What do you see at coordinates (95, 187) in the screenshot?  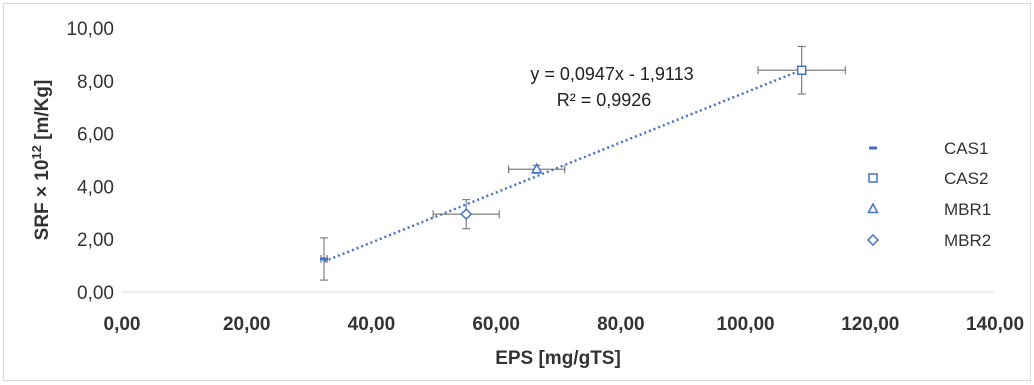 I see `y-tick-label: 4,00` at bounding box center [95, 187].